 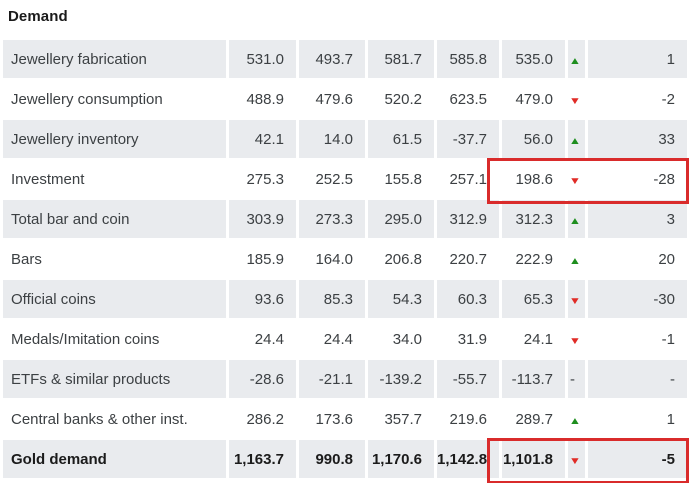 I want to click on value-cell: 24.1, so click(x=533, y=339).